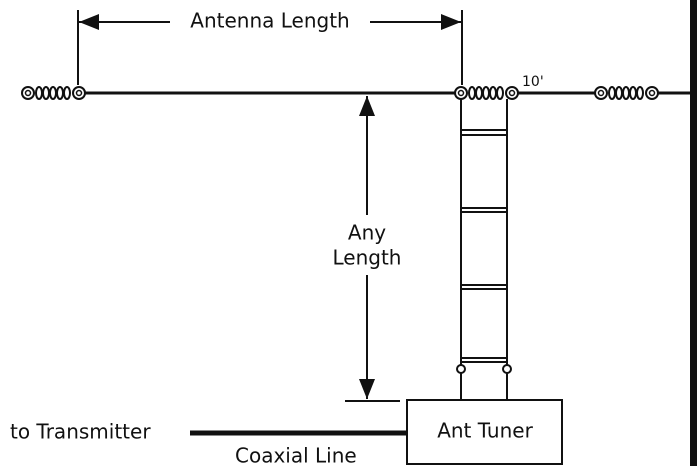 This screenshot has width=697, height=466. What do you see at coordinates (355, 87) in the screenshot?
I see `antenna: 10'` at bounding box center [355, 87].